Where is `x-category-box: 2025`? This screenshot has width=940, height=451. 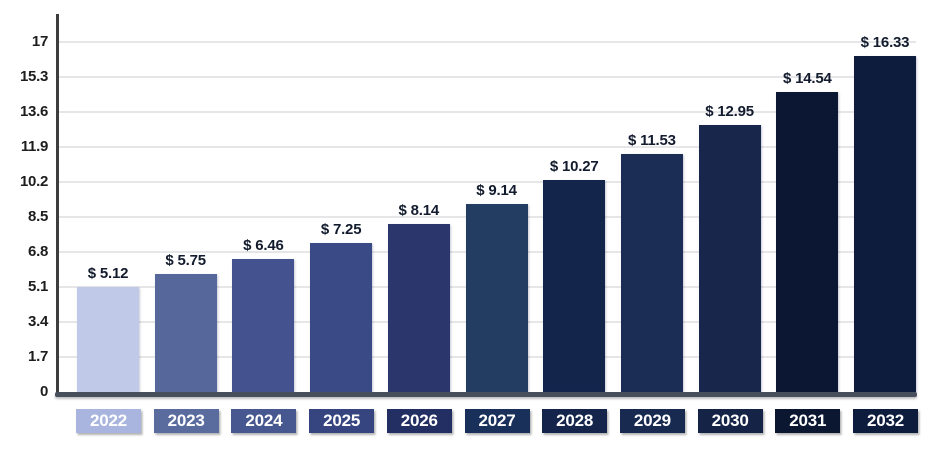 x-category-box: 2025 is located at coordinates (342, 421).